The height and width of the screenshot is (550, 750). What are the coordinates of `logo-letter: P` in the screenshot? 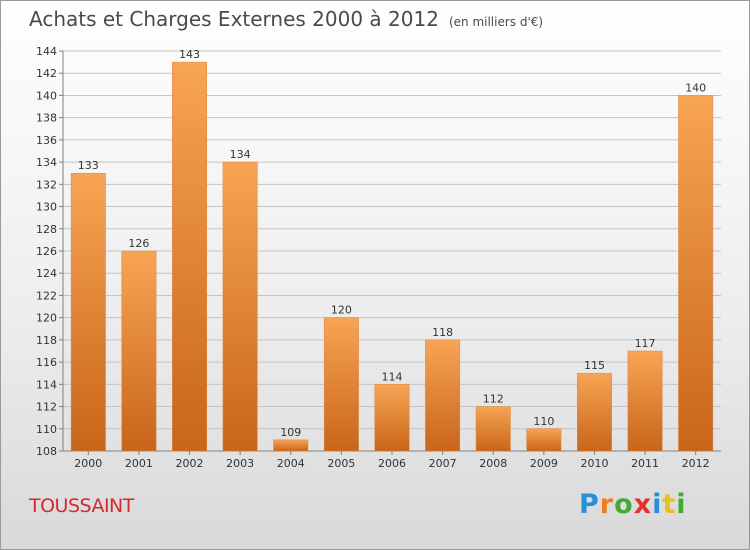 It's located at (589, 504).